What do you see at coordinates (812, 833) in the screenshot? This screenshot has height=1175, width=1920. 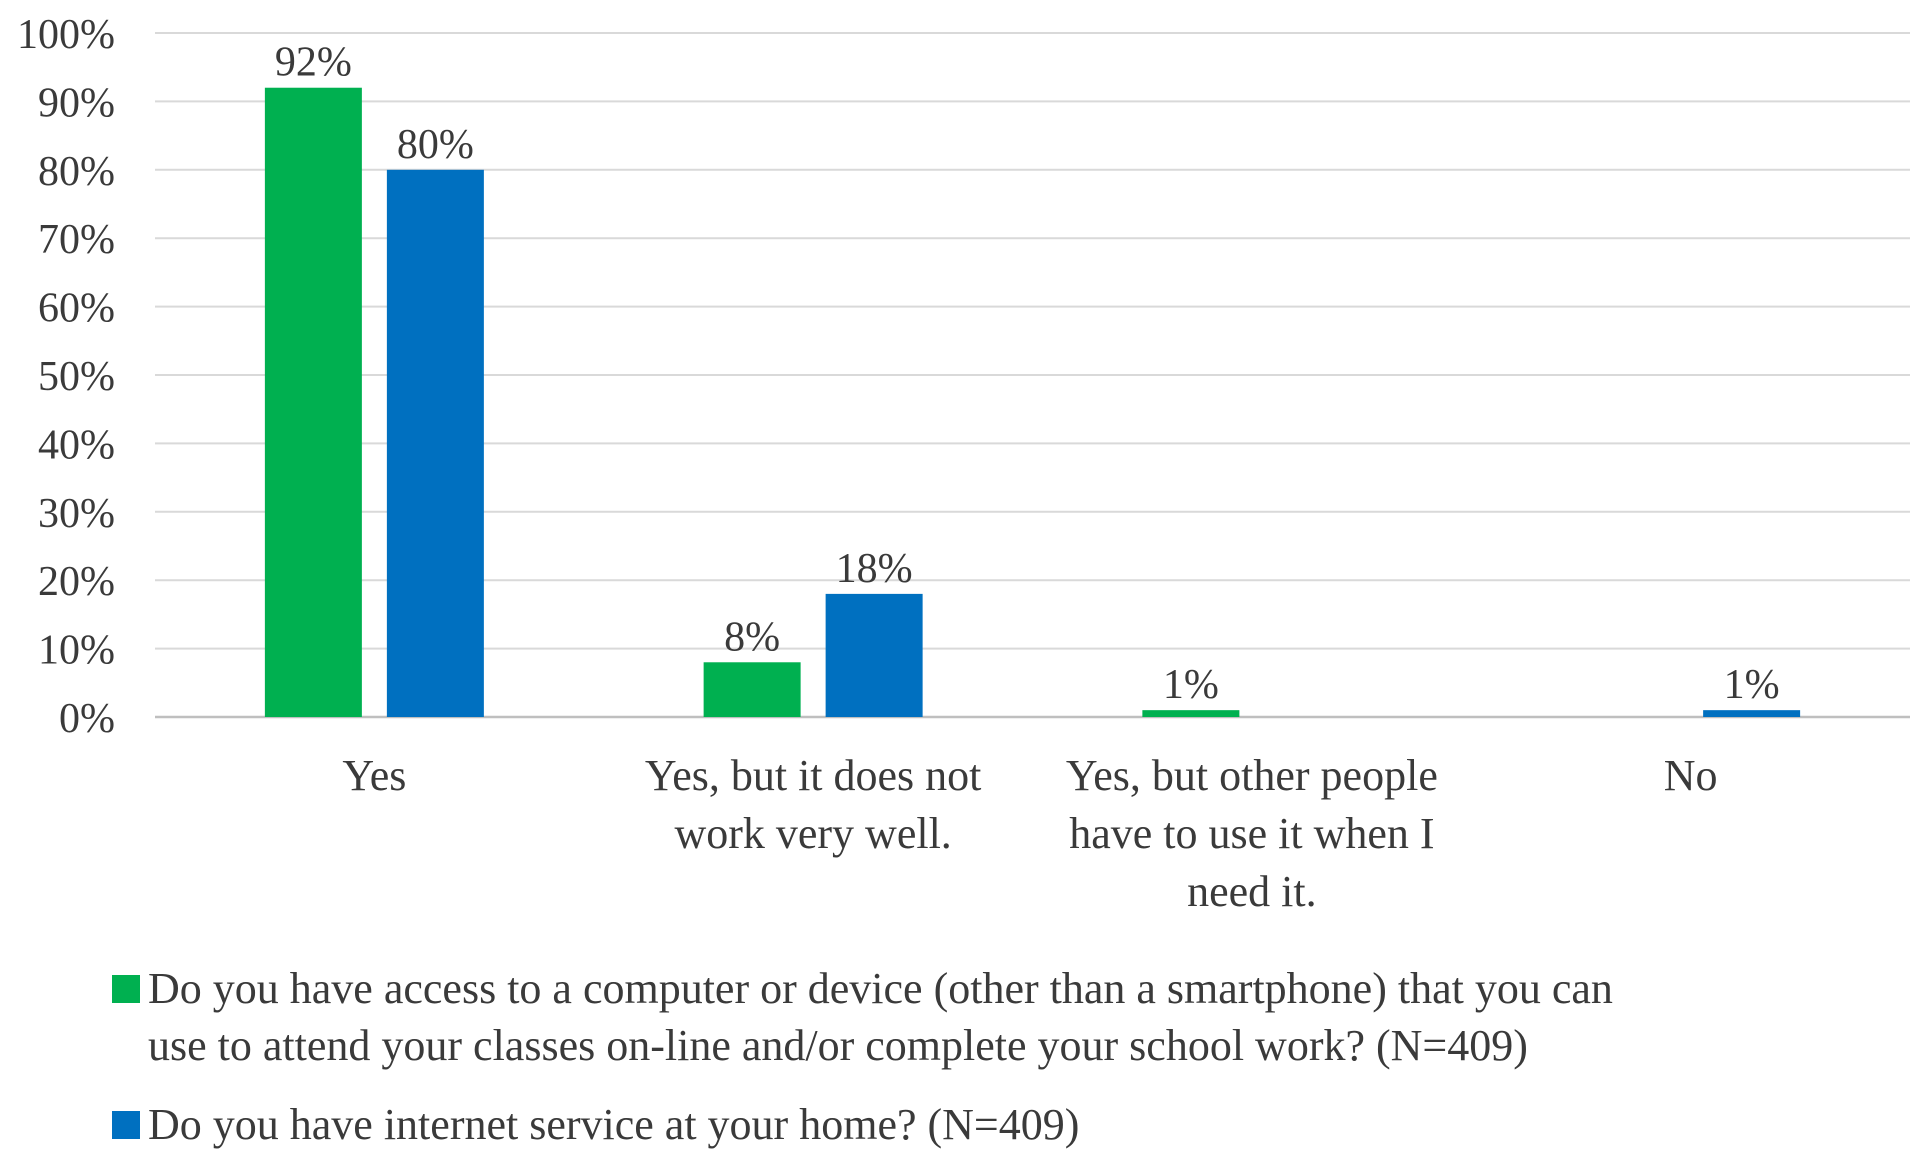 I see `x-category-label: work very well.` at bounding box center [812, 833].